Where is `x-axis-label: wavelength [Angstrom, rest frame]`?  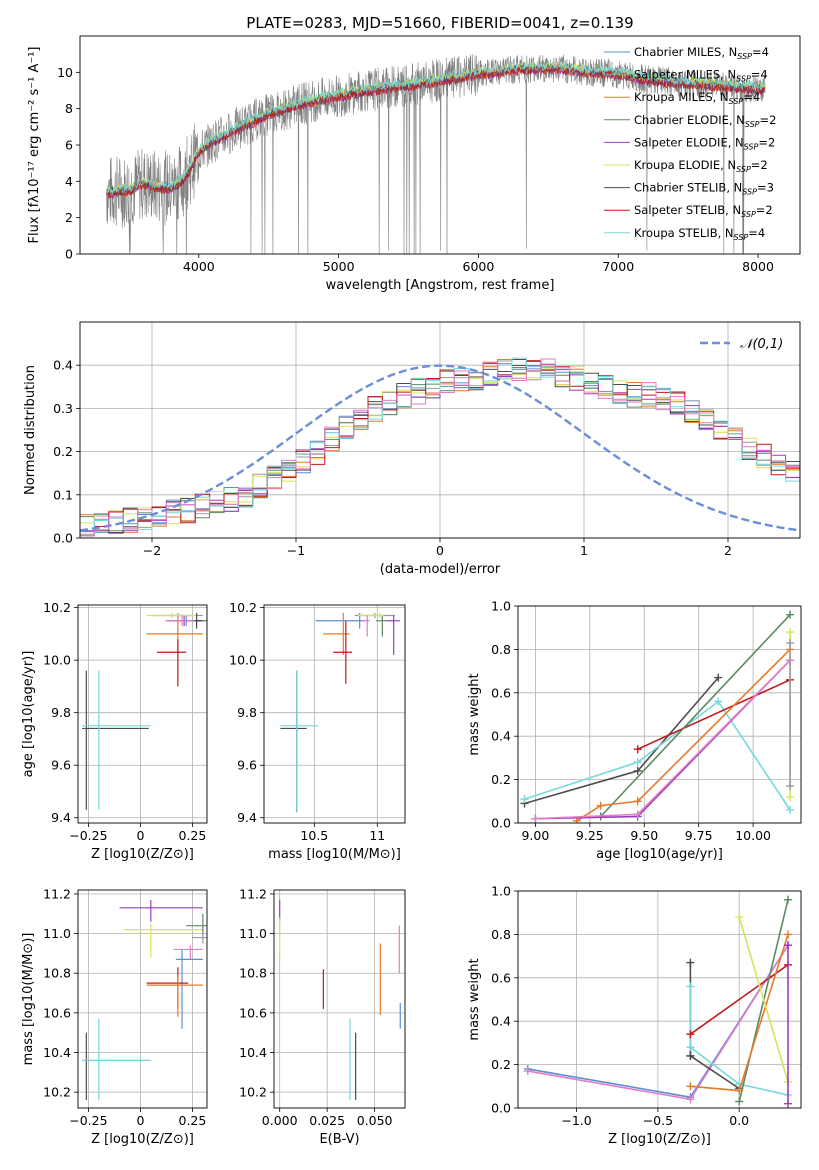 x-axis-label: wavelength [Angstrom, rest frame] is located at coordinates (440, 285).